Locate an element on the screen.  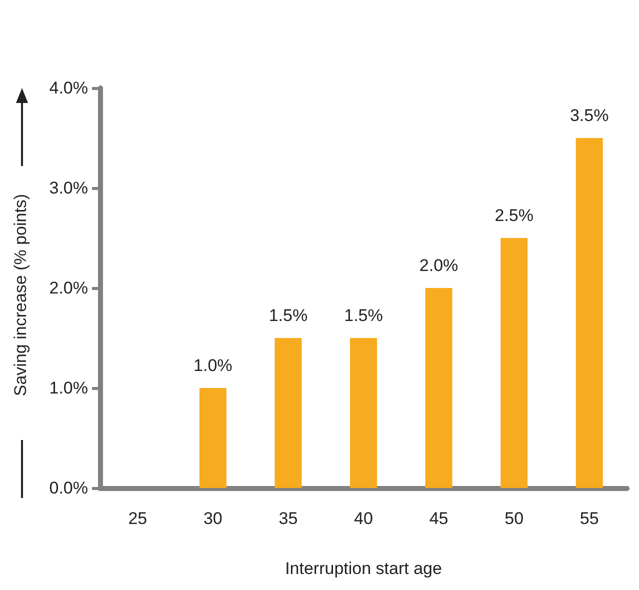
y-tick-label: 2.0% is located at coordinates (68, 288).